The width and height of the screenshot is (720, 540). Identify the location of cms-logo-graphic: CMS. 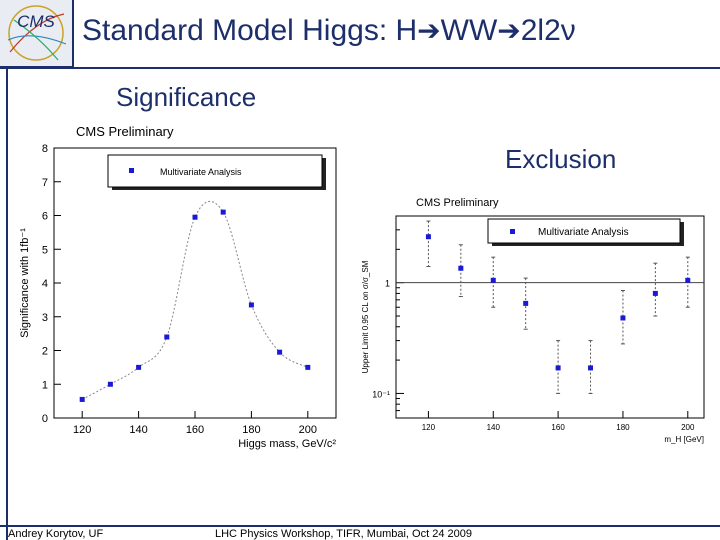
(37, 33).